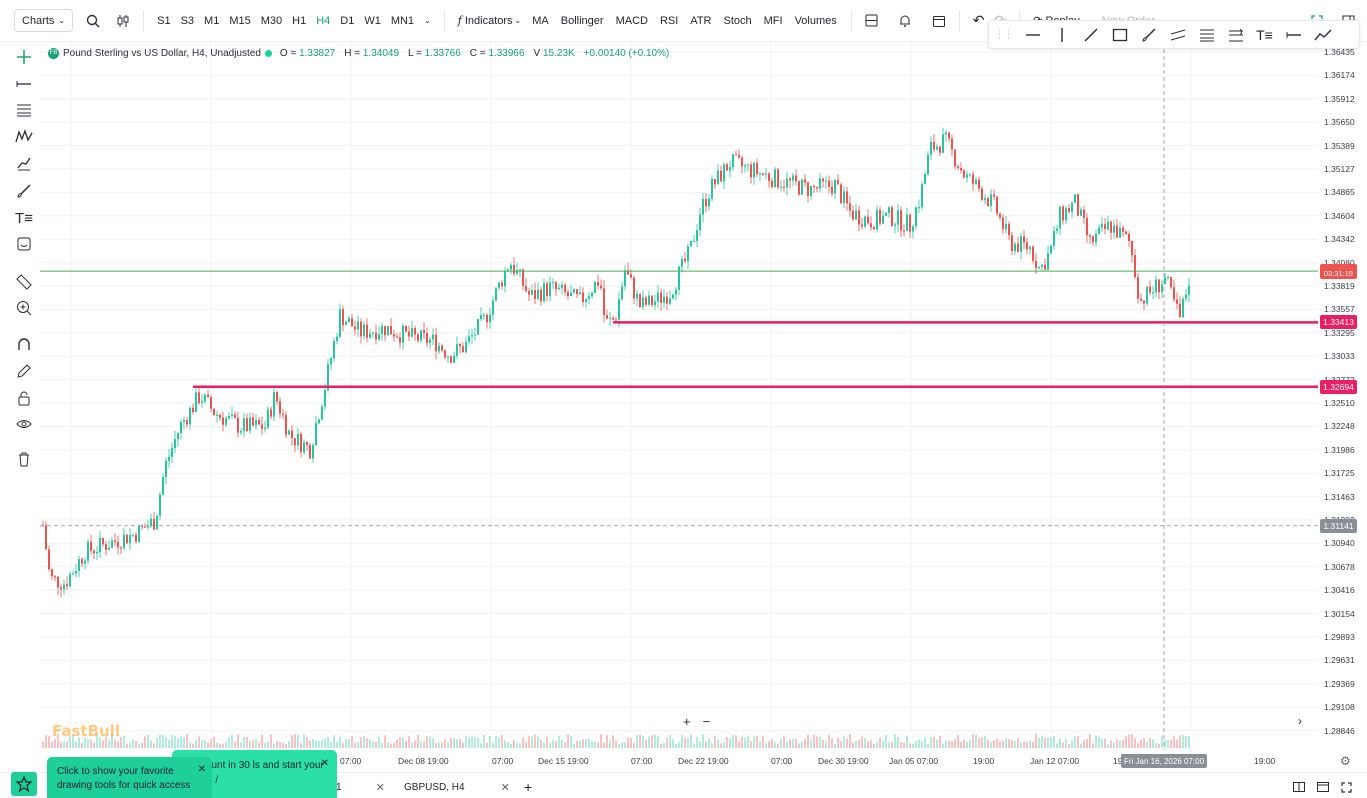  What do you see at coordinates (1032, 34) in the screenshot?
I see `horizontal-line-tool` at bounding box center [1032, 34].